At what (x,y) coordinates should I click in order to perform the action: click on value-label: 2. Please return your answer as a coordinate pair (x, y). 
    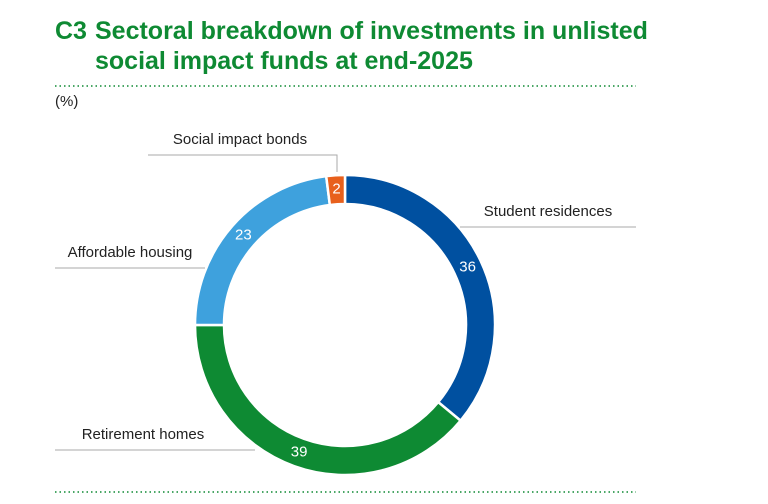
    Looking at the image, I should click on (336, 189).